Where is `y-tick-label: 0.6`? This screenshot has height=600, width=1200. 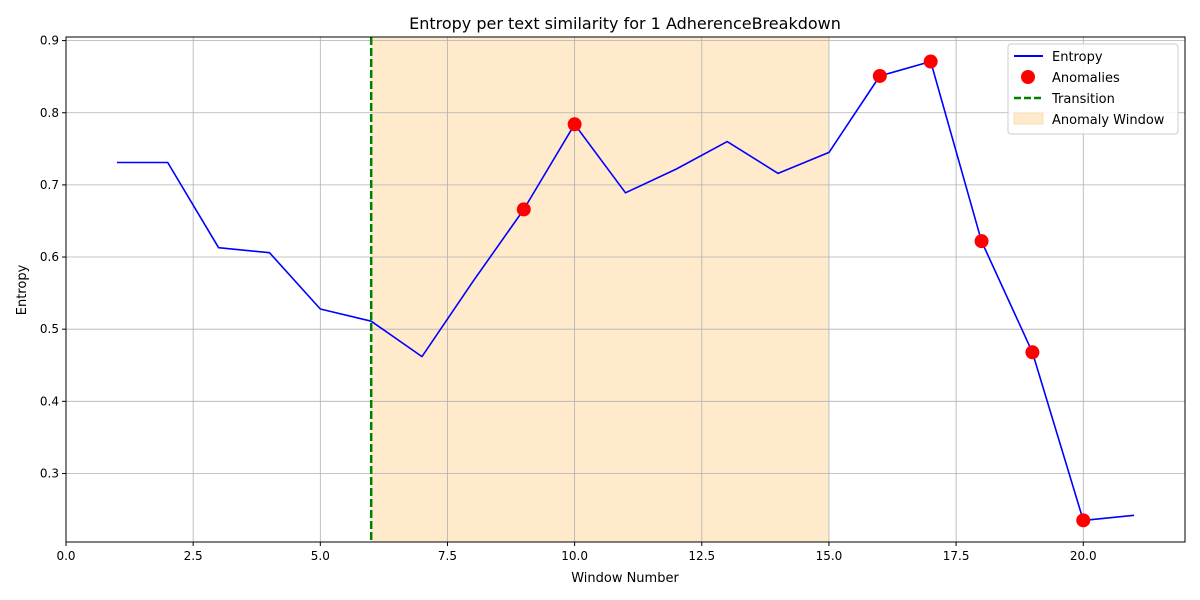
y-tick-label: 0.6 is located at coordinates (49, 257).